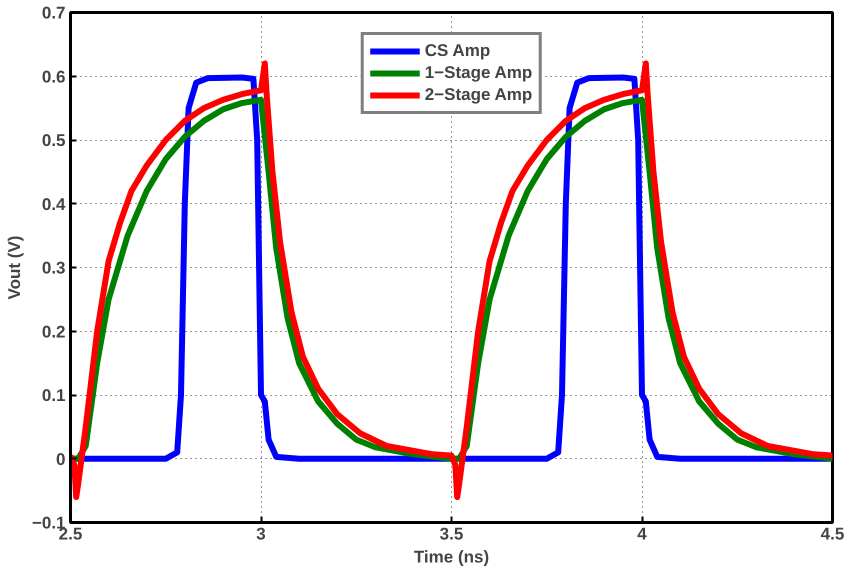 The image size is (852, 577). I want to click on y-tick-label: 0.6, so click(54, 76).